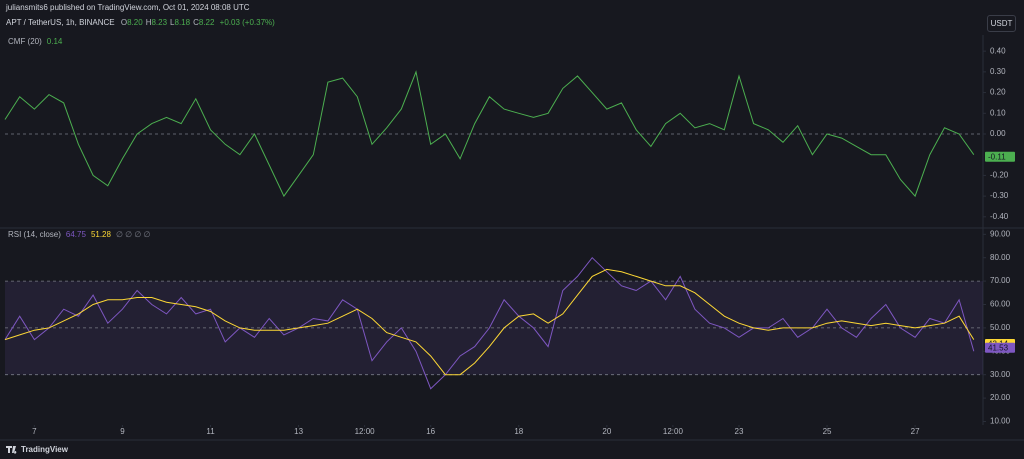  I want to click on y-tick-label: 0.40, so click(998, 50).